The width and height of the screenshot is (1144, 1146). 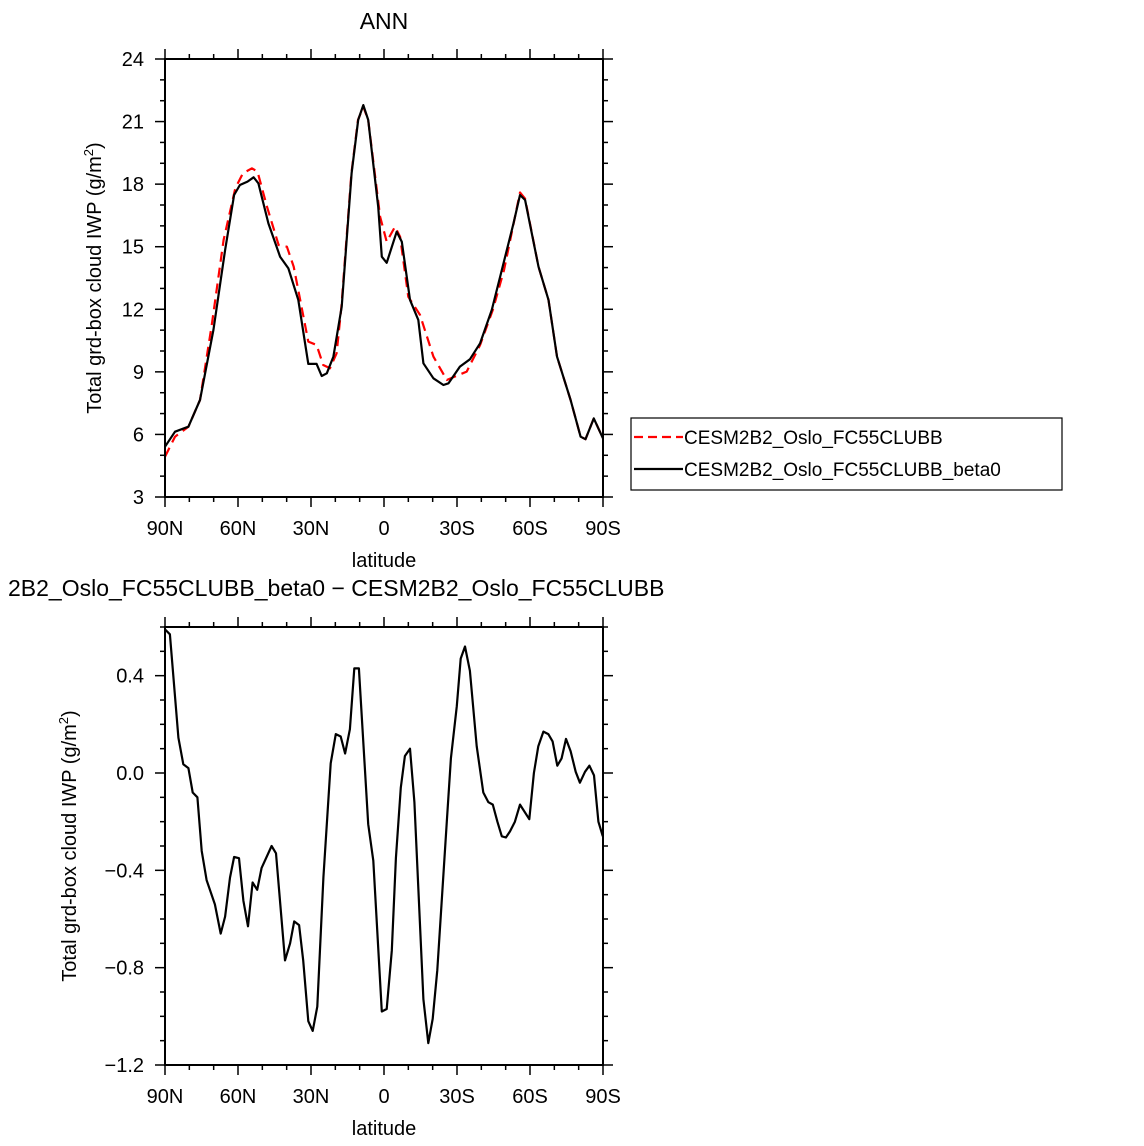 What do you see at coordinates (133, 60) in the screenshot?
I see `y-tick-label: 24` at bounding box center [133, 60].